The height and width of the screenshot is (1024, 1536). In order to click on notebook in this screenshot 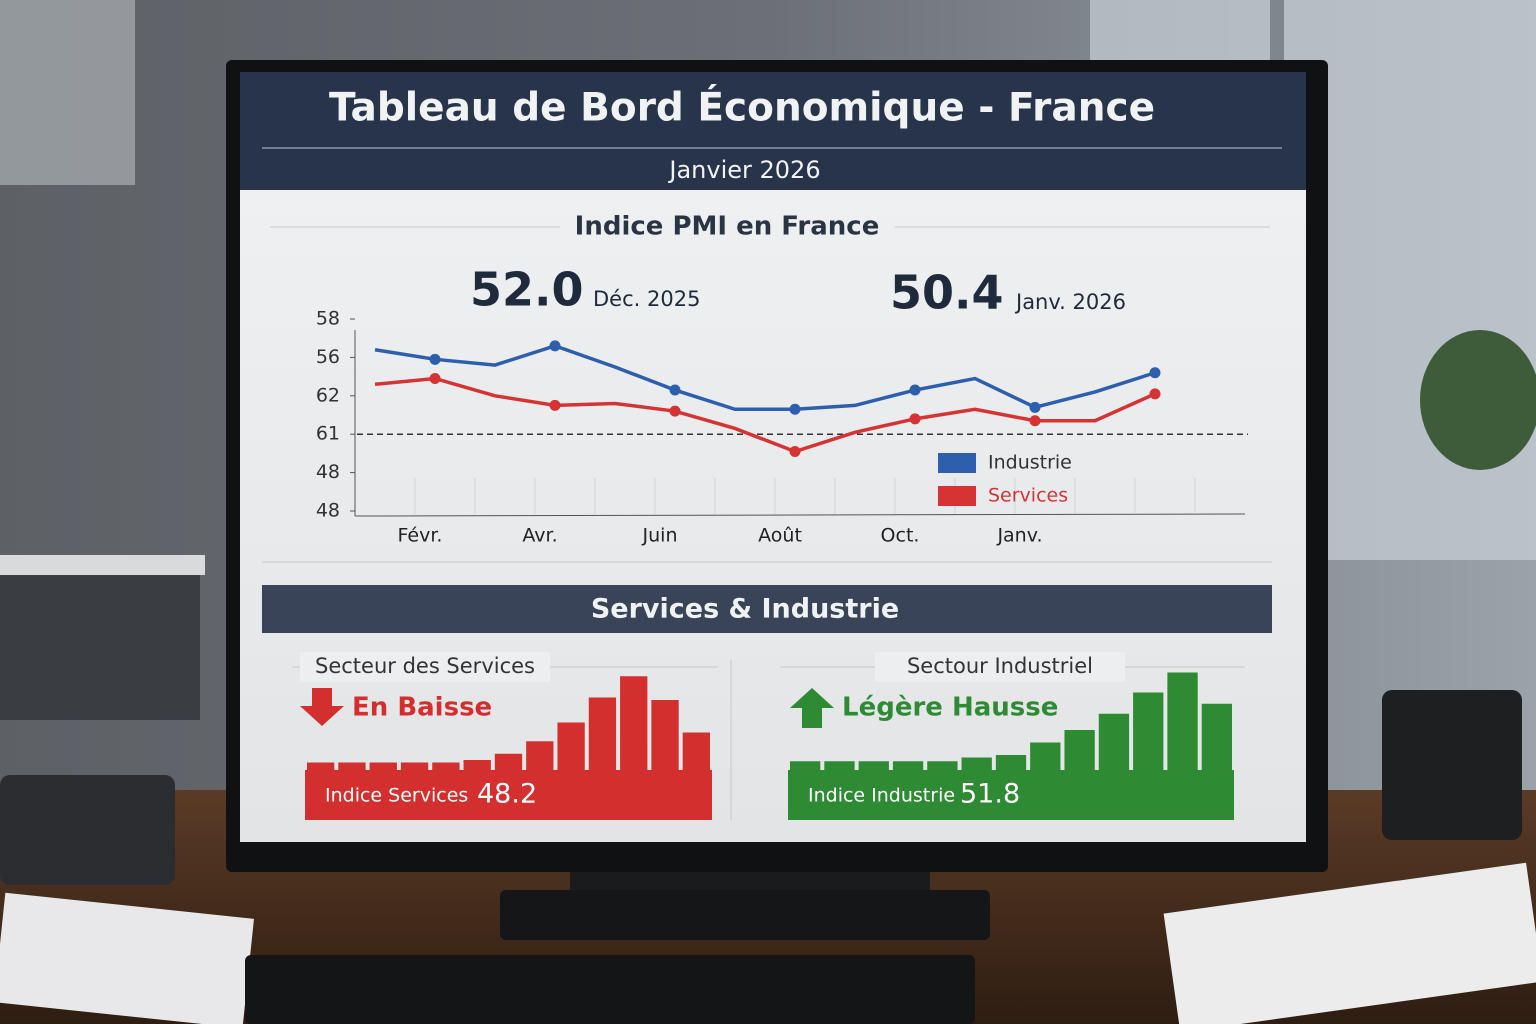, I will do `click(1349, 943)`.